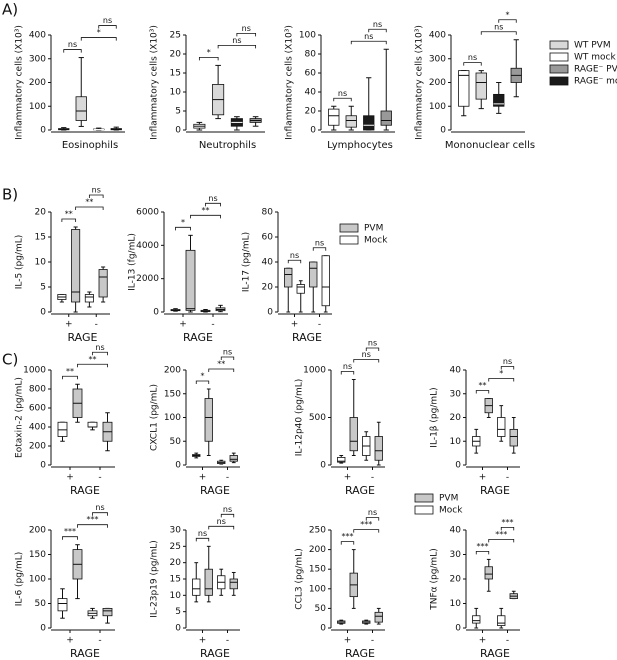 The image size is (617, 660). What do you see at coordinates (373, 229) in the screenshot?
I see `legend-label: PVM` at bounding box center [373, 229].